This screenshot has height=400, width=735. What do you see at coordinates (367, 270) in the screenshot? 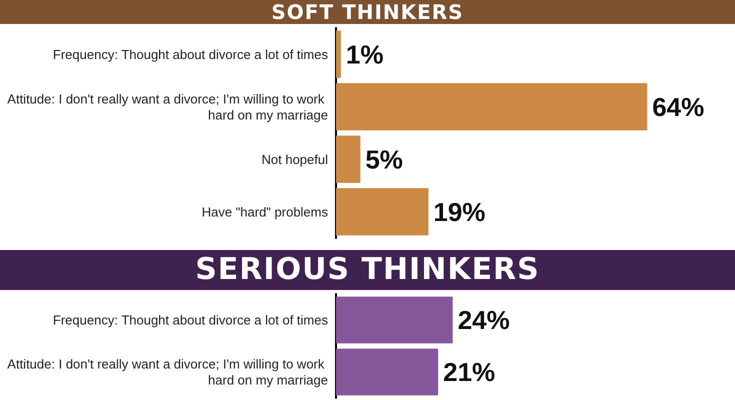
I see `chart-title: SERIOUS THINKERS` at bounding box center [367, 270].